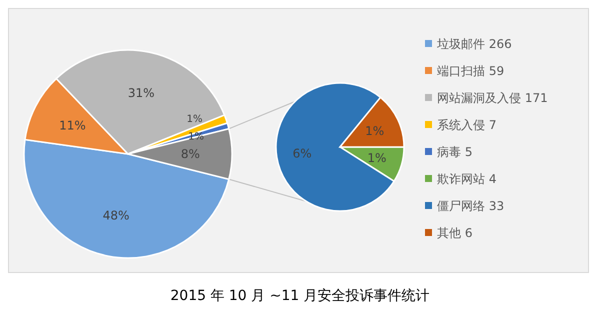 Image resolution: width=600 pixels, height=325 pixels. What do you see at coordinates (454, 152) in the screenshot?
I see `legend-label: 病毒 5` at bounding box center [454, 152].